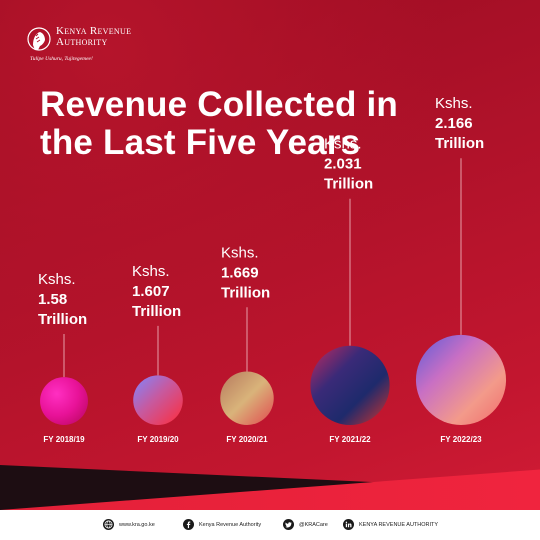 This screenshot has height=540, width=540. I want to click on brand-name-line2: Authority, so click(82, 42).